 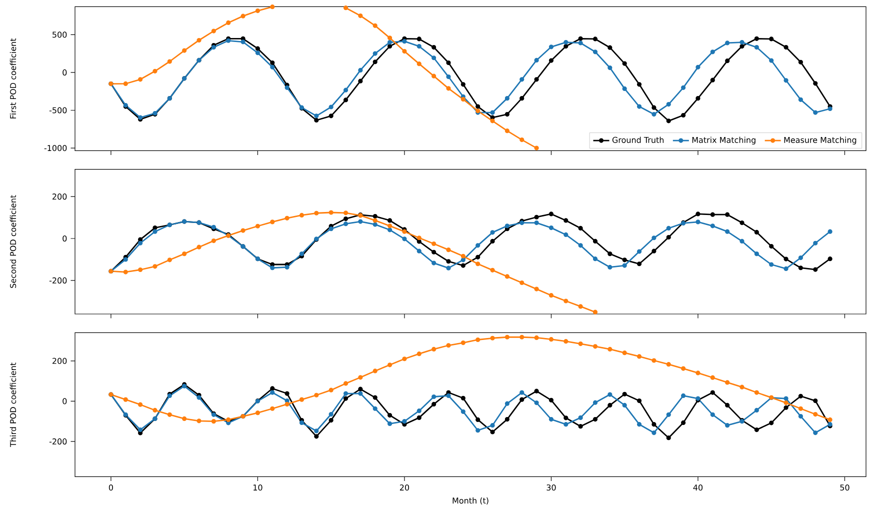 What do you see at coordinates (845, 487) in the screenshot?
I see `x-tick-label: 50` at bounding box center [845, 487].